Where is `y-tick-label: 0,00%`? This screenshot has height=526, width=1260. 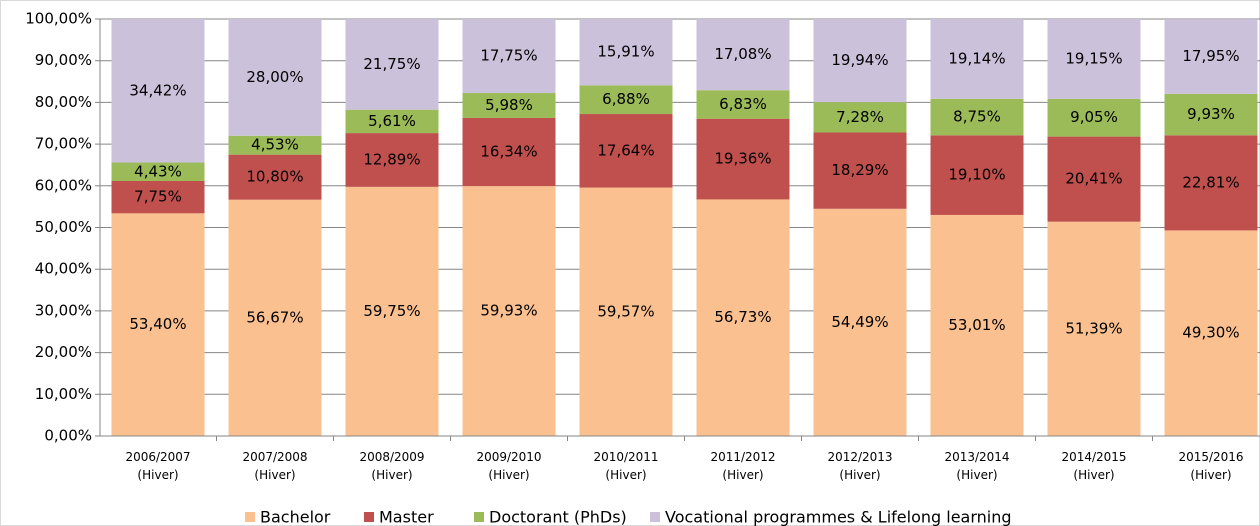 y-tick-label: 0,00% is located at coordinates (68, 436).